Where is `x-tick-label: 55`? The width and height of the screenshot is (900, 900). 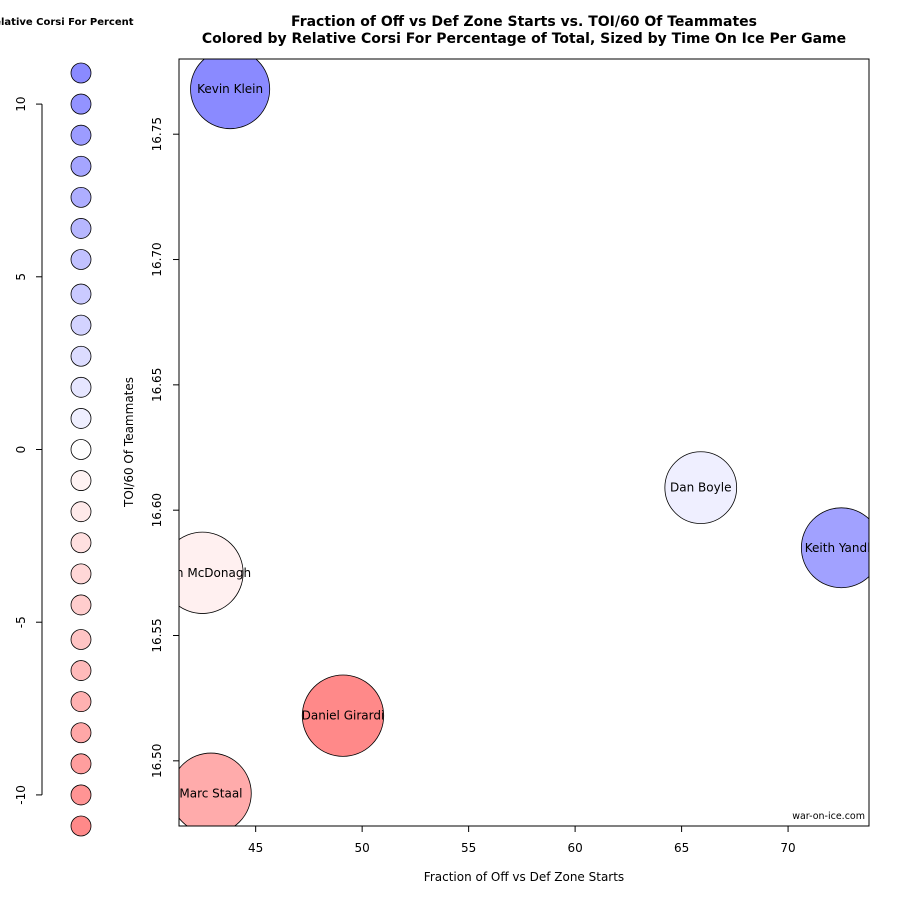 x-tick-label: 55 is located at coordinates (468, 848).